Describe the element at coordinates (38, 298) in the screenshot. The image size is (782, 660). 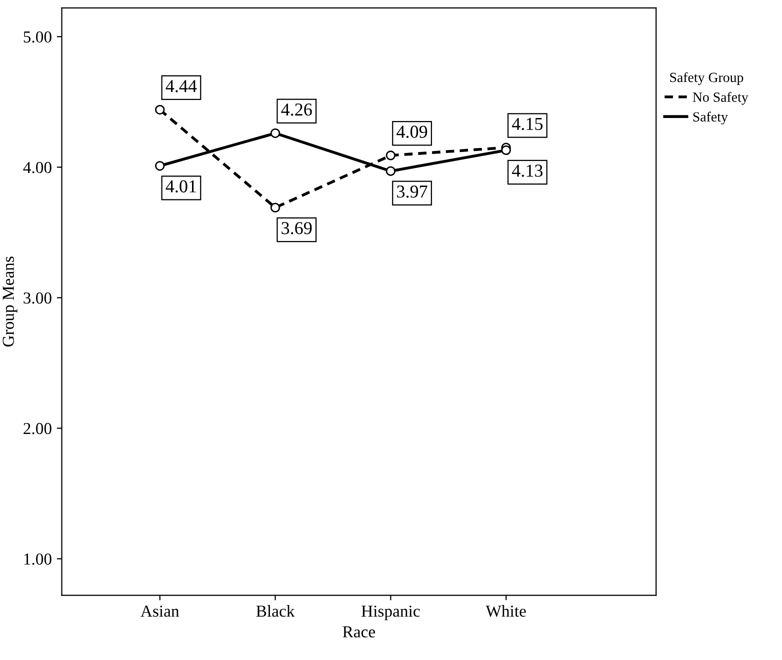
I see `y-tick-label: 3.00` at that location.